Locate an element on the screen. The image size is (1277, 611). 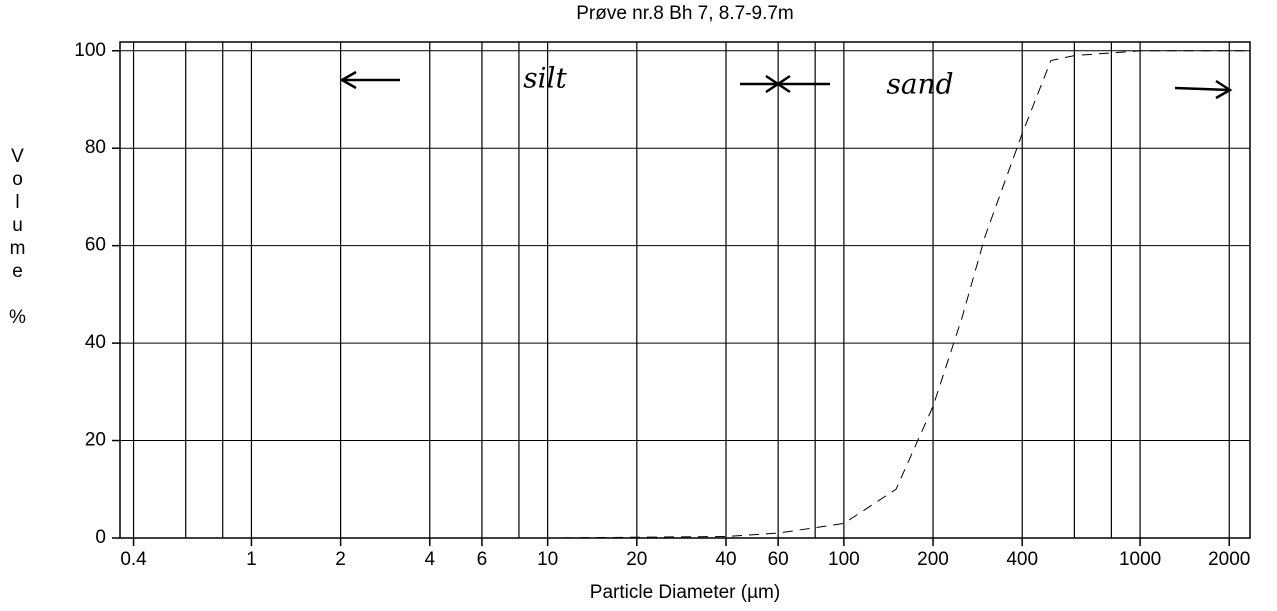
chart-title: Prøve nr.8 Bh 7, 8.7-9.7m is located at coordinates (685, 13).